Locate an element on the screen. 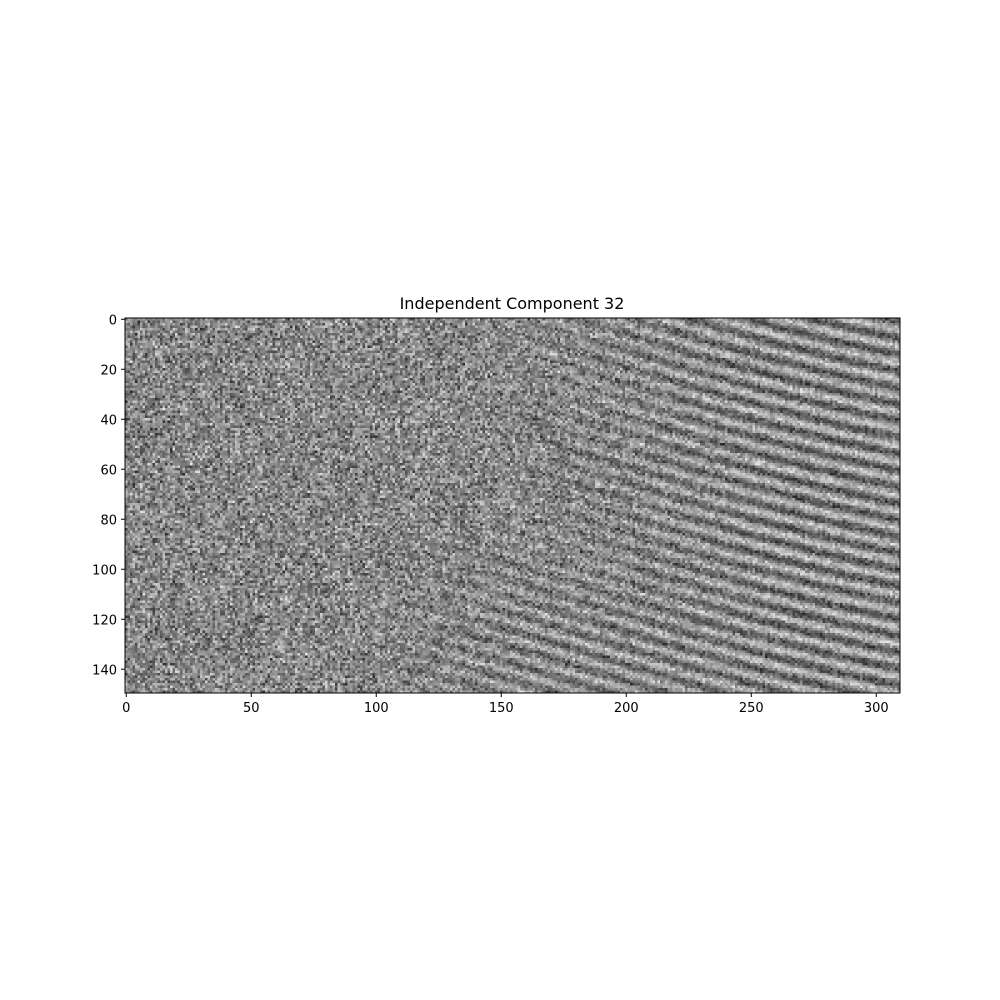 The height and width of the screenshot is (1000, 1000). y-tick-label: 0 is located at coordinates (113, 320).